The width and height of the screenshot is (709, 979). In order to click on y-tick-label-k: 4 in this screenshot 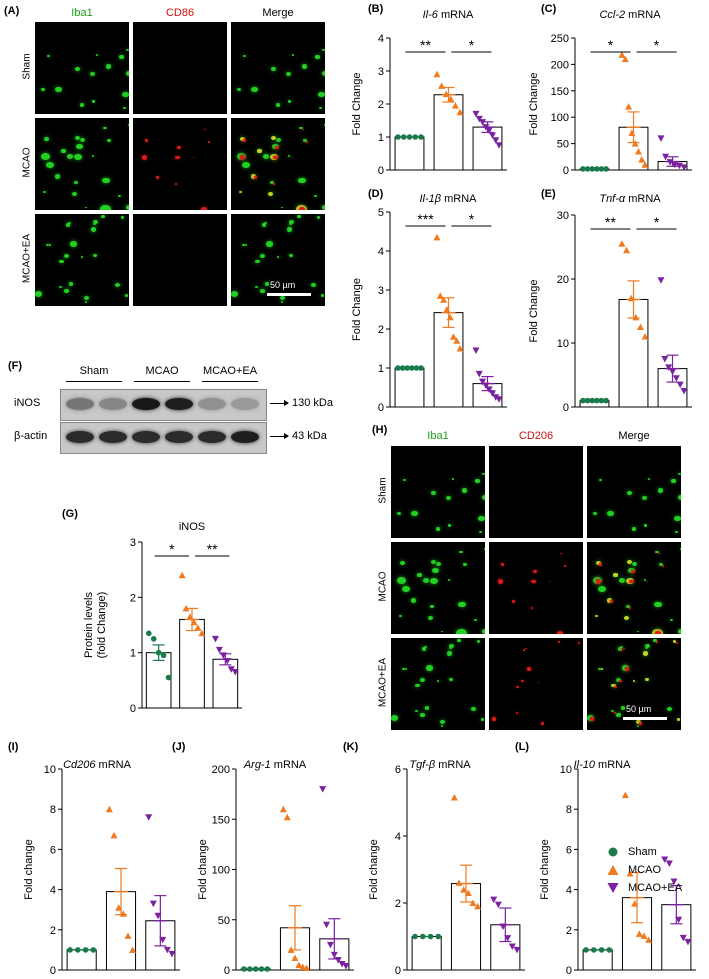, I will do `click(398, 837)`.